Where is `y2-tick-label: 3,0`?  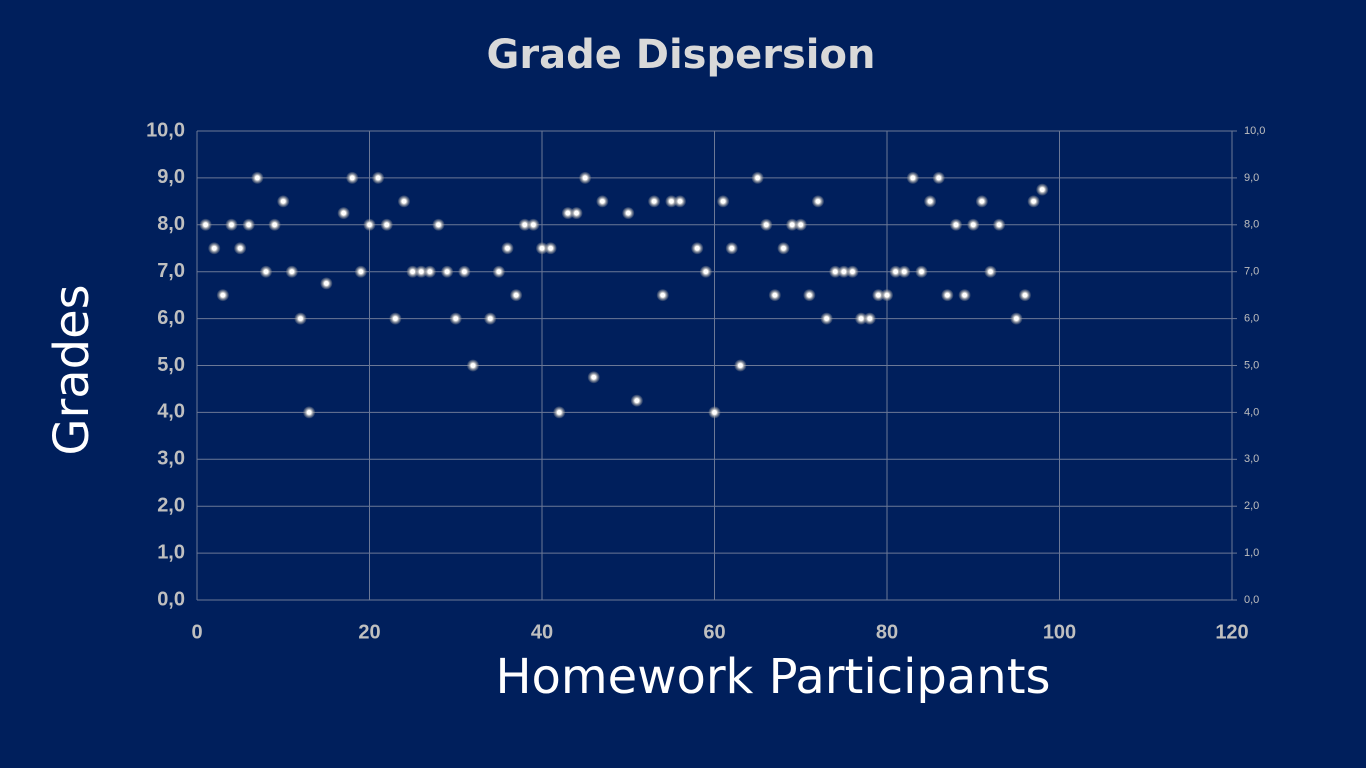
y2-tick-label: 3,0 is located at coordinates (1251, 459).